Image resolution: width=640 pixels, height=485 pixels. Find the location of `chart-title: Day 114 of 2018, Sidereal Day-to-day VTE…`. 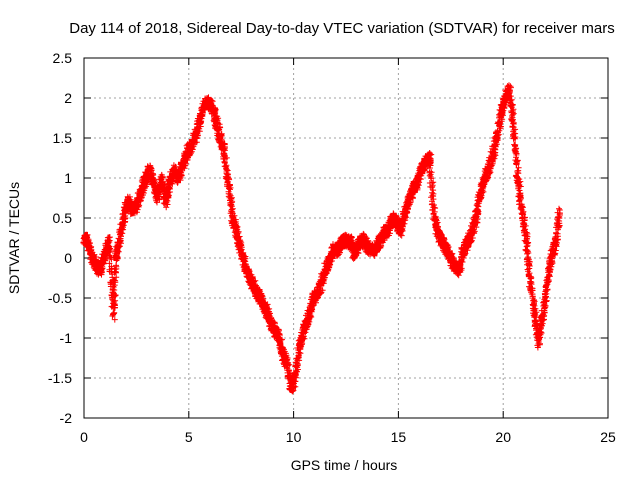

chart-title: Day 114 of 2018, Sidereal Day-to-day VTE… is located at coordinates (341, 28).